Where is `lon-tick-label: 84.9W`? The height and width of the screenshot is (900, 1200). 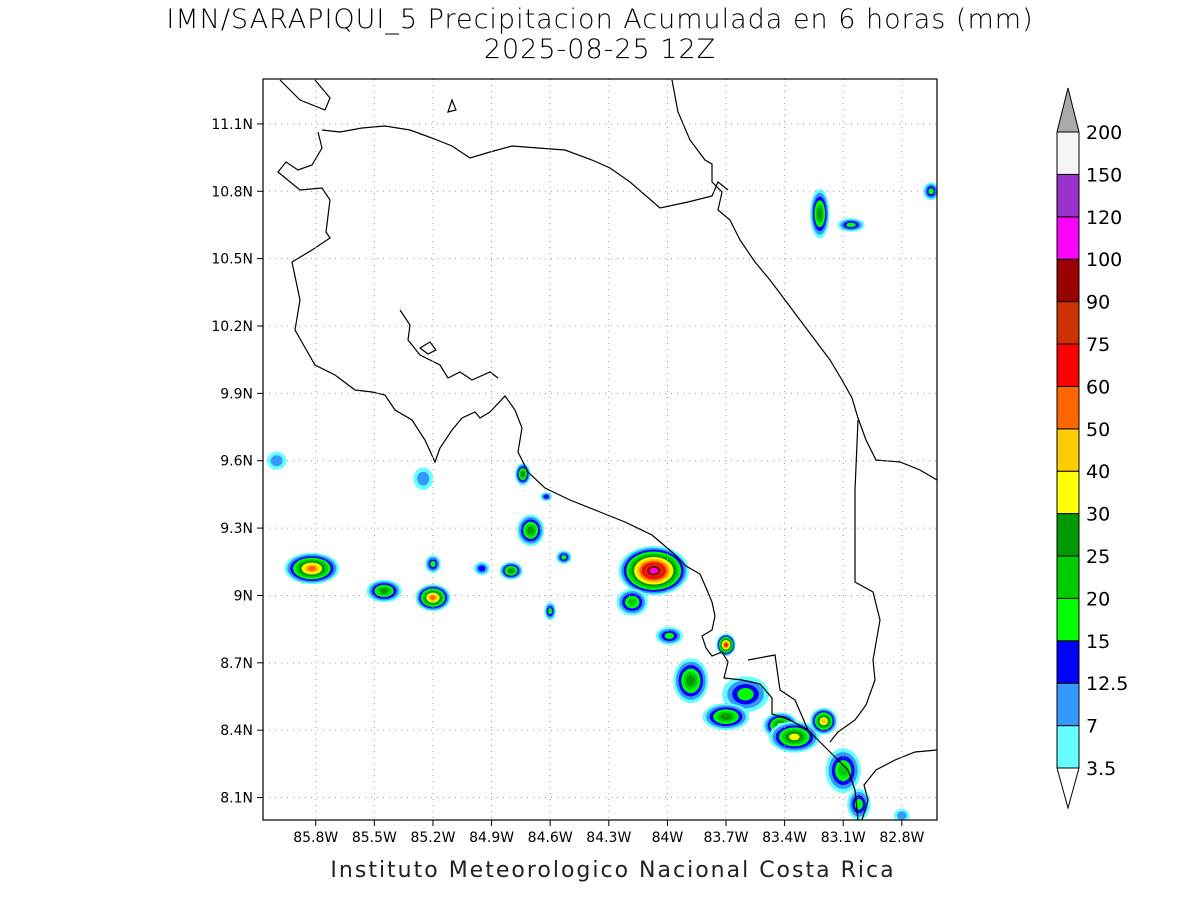
lon-tick-label: 84.9W is located at coordinates (491, 838).